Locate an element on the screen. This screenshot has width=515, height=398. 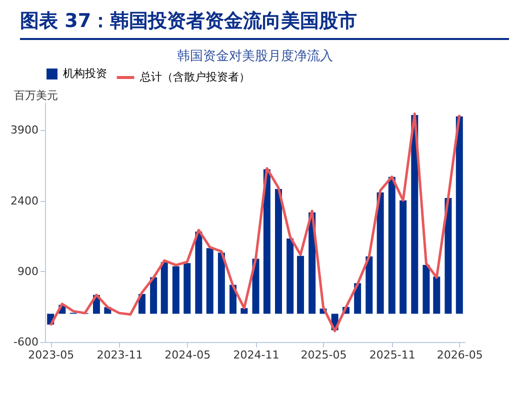
y-tick-label: -600 is located at coordinates (26, 342).